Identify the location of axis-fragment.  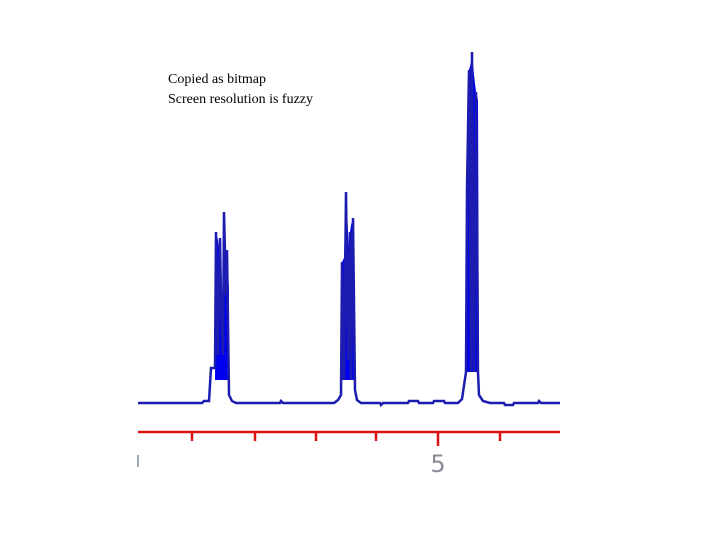
(138, 461).